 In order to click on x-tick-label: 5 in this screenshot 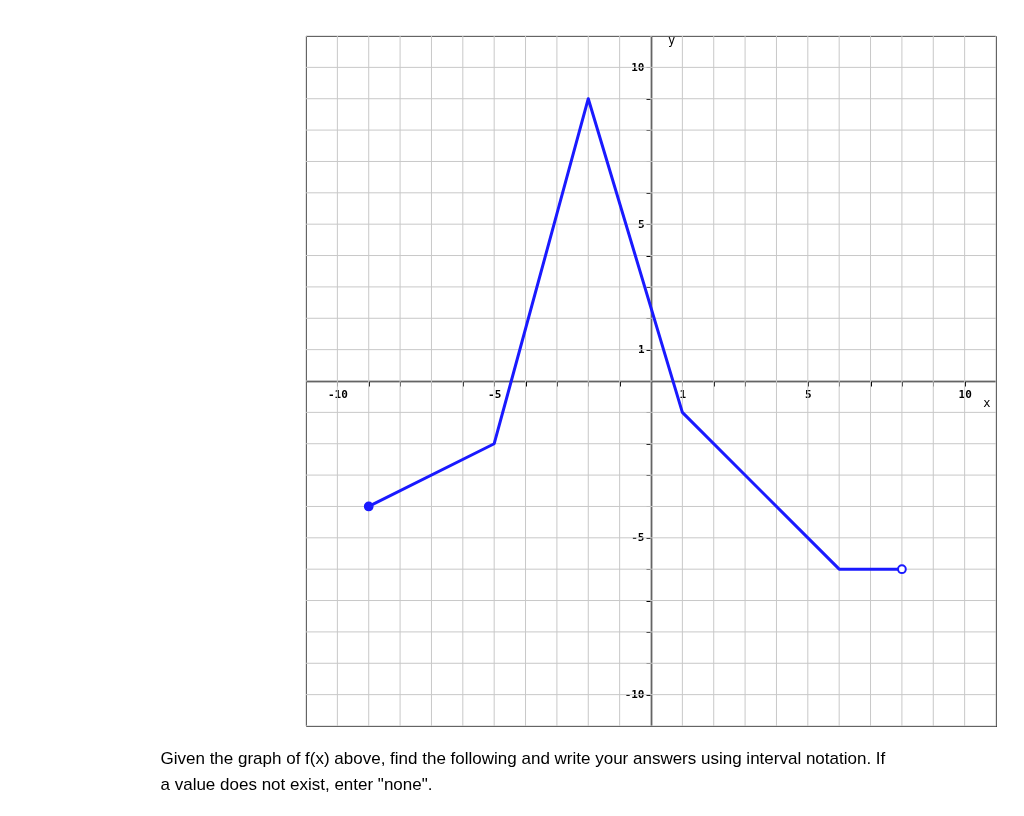, I will do `click(808, 394)`.